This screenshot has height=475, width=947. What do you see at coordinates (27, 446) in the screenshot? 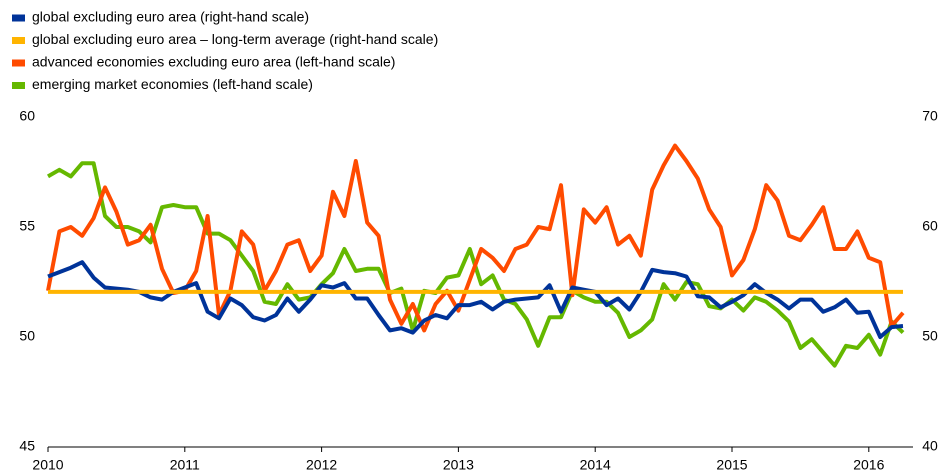
I see `y-tick-label: 45` at bounding box center [27, 446].